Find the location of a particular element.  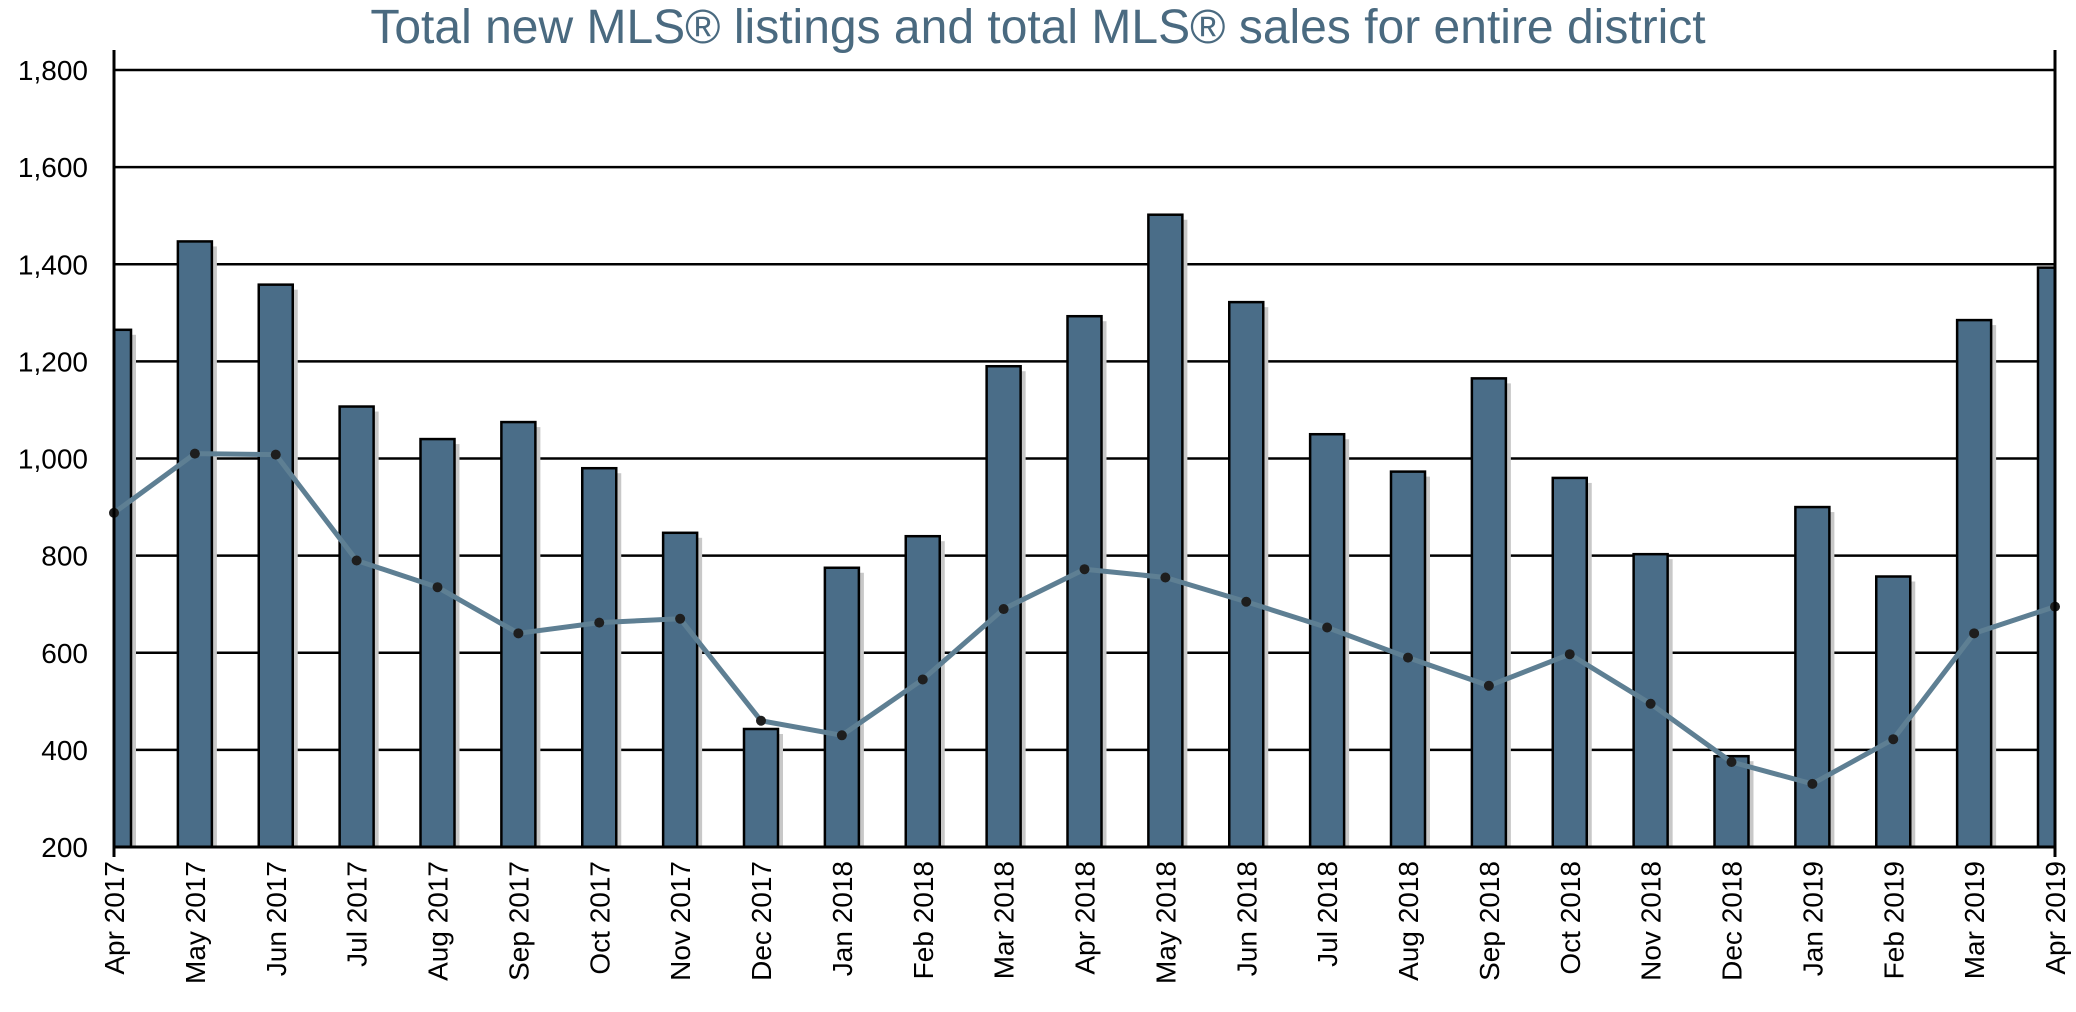

y-tick-label: 600 is located at coordinates (64, 653).